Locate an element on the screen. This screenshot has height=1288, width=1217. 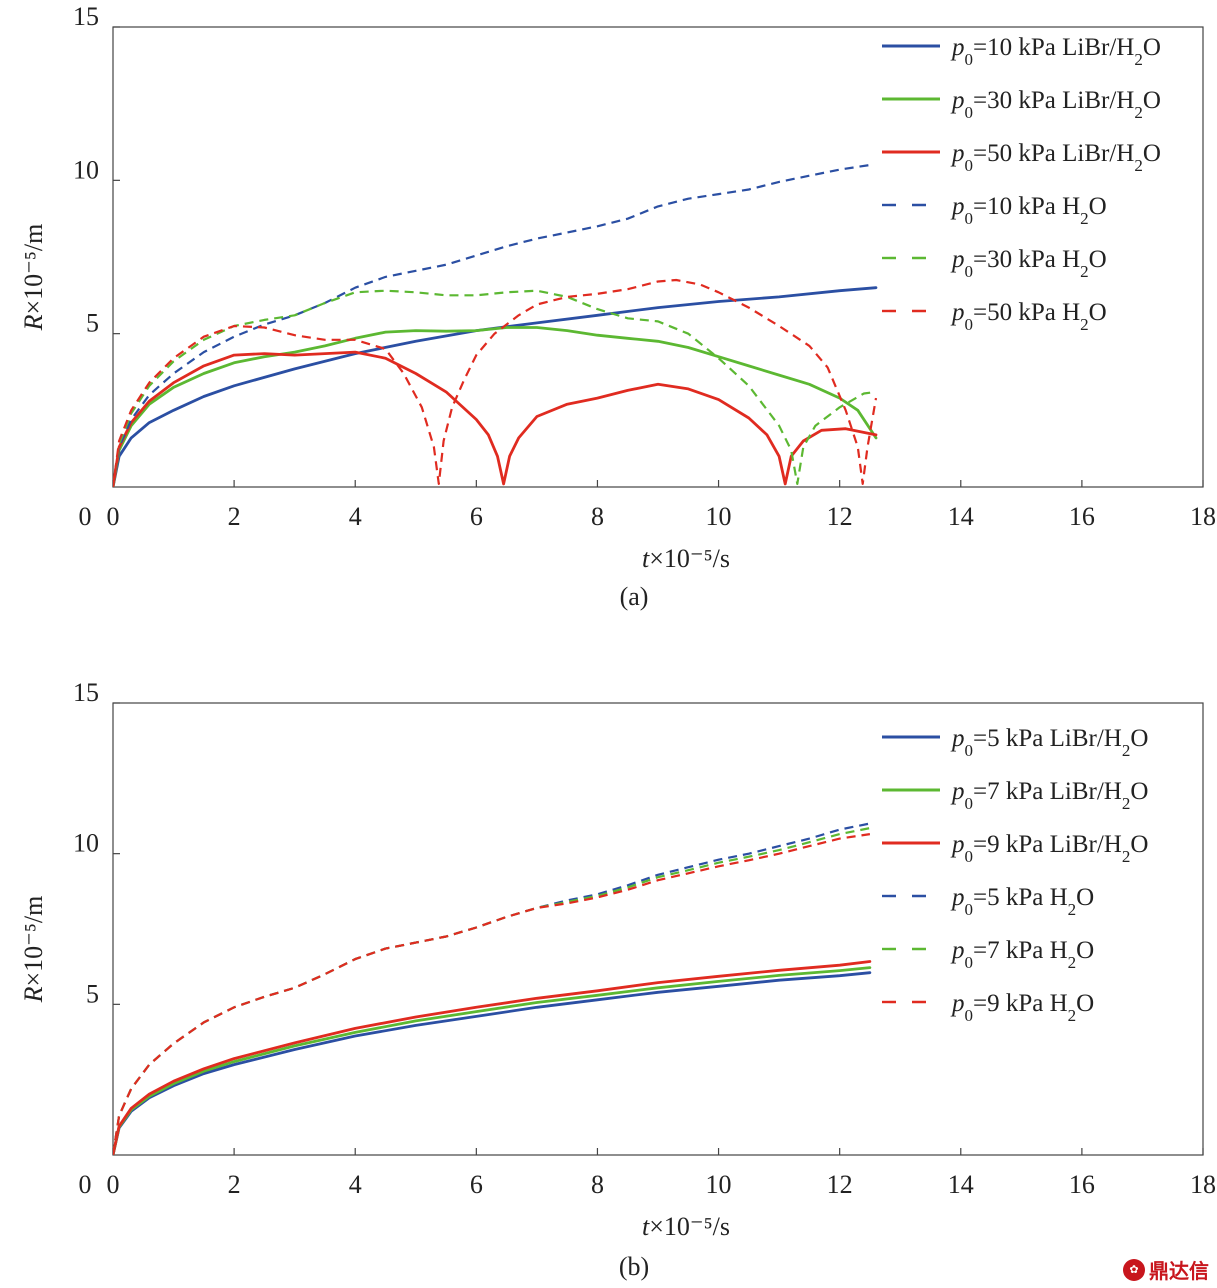
legend-label: p0=5 kPa H2O is located at coordinates (1022, 901).